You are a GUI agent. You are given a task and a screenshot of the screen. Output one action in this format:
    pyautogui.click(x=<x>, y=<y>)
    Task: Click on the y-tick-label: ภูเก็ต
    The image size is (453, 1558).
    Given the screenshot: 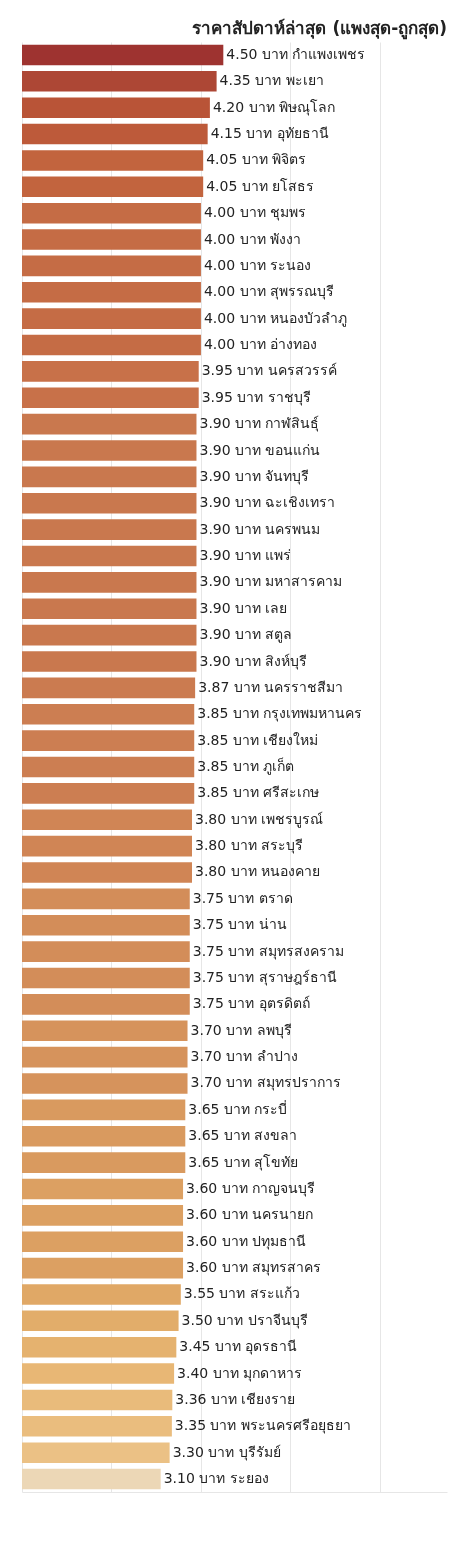 What is the action you would take?
    pyautogui.click(x=279, y=766)
    